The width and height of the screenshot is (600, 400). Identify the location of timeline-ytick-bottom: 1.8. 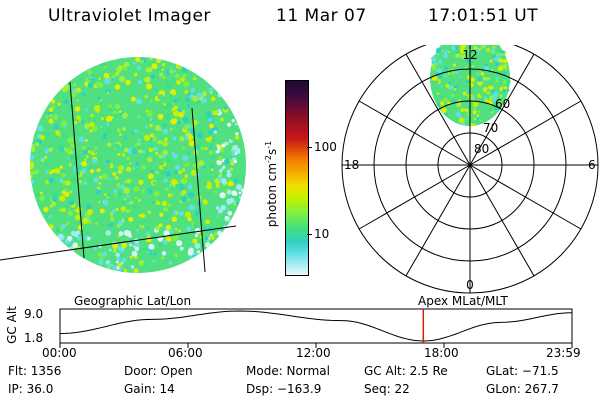
(34, 338).